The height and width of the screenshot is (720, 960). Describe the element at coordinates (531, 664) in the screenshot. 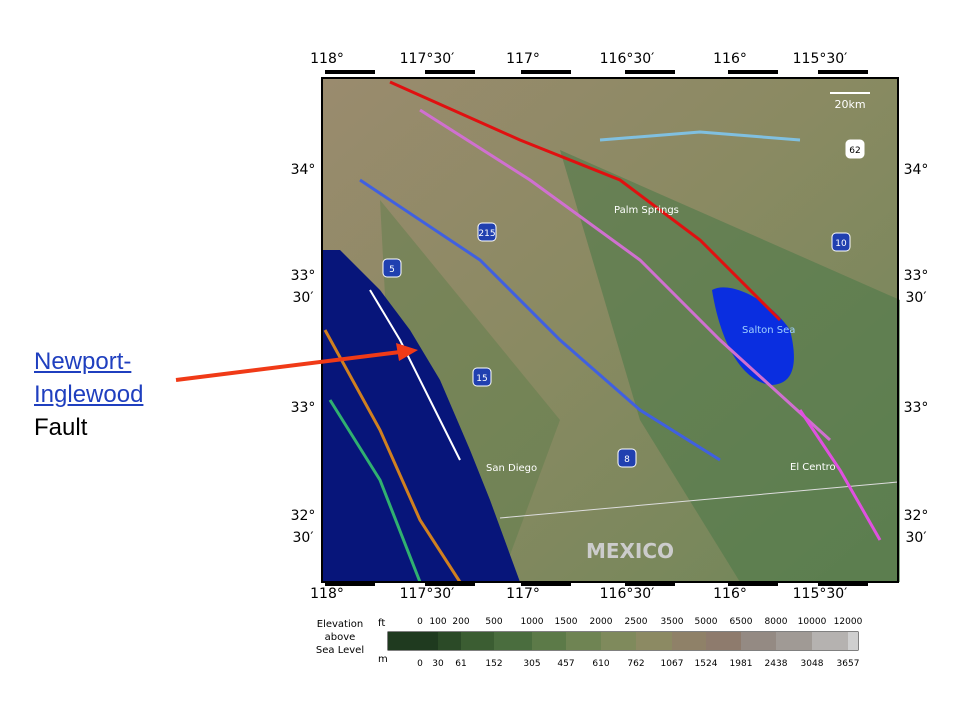

I see `legend-m: 305` at that location.